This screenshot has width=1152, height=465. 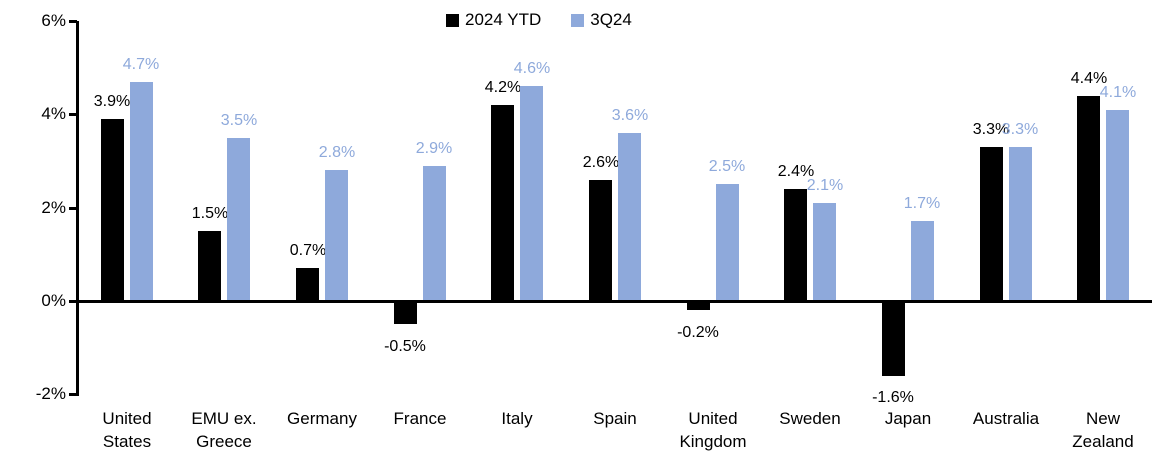 I want to click on legend-item-2024-ytd: 2024 YTD, so click(x=493, y=20).